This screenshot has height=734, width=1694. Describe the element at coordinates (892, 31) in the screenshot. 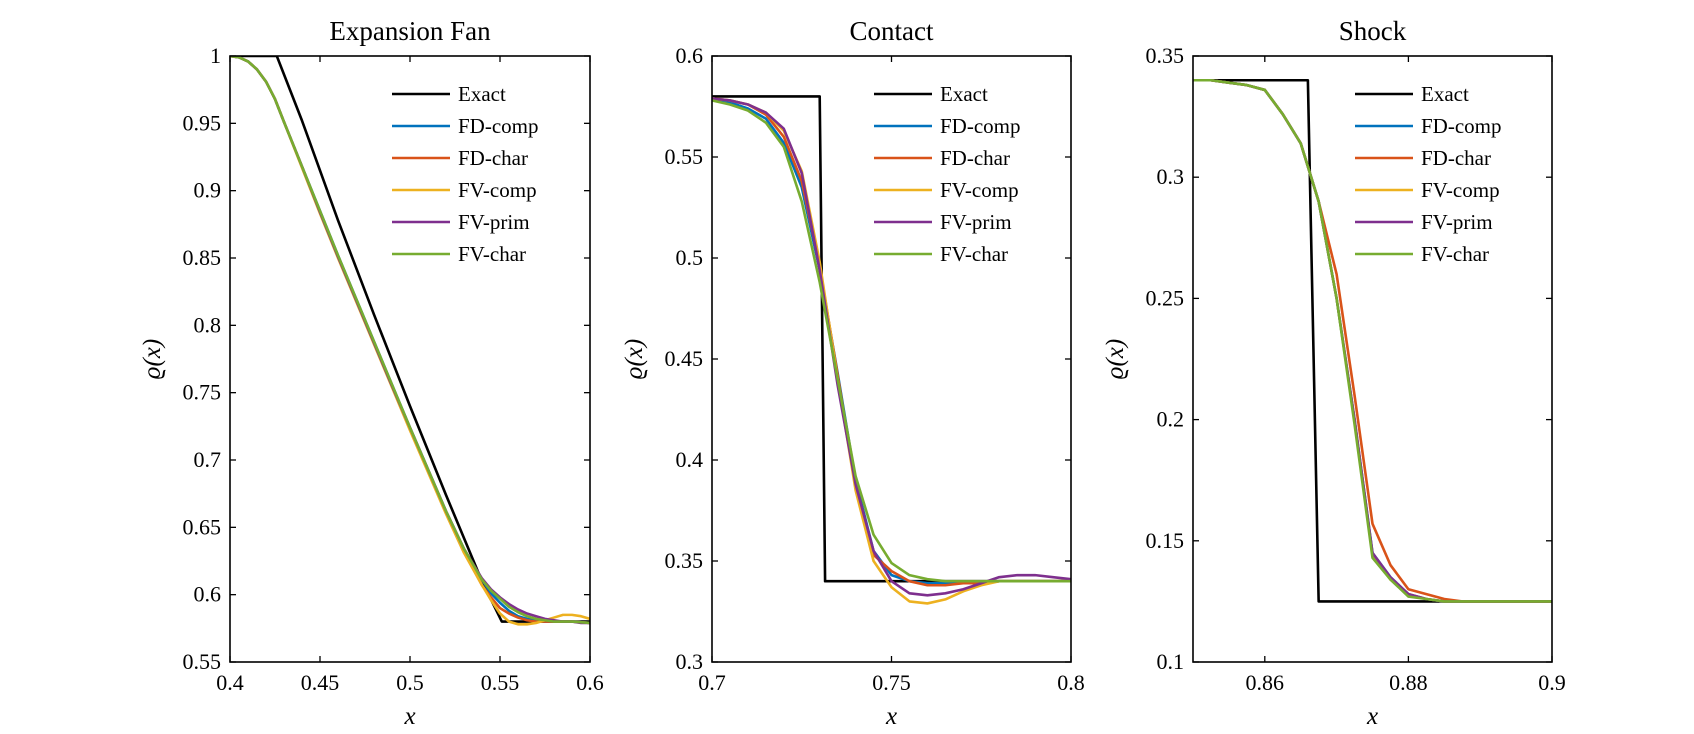

I see `chart-title: Contact` at that location.